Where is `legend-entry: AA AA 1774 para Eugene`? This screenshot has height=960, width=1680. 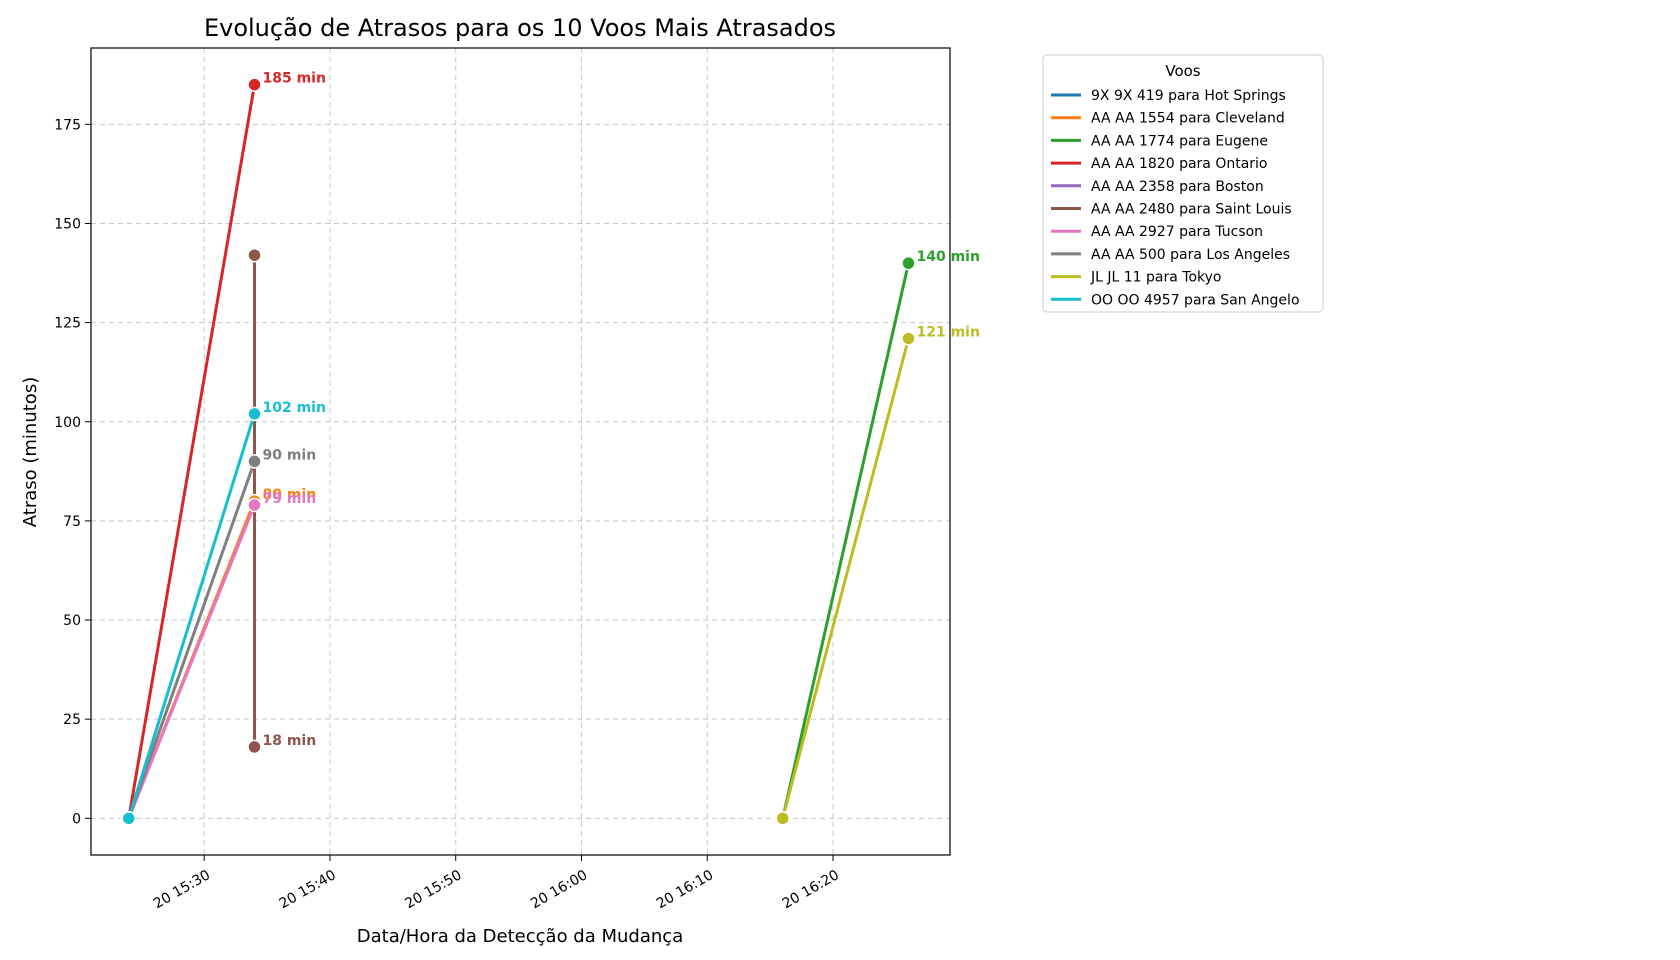
legend-entry: AA AA 1774 para Eugene is located at coordinates (1179, 141).